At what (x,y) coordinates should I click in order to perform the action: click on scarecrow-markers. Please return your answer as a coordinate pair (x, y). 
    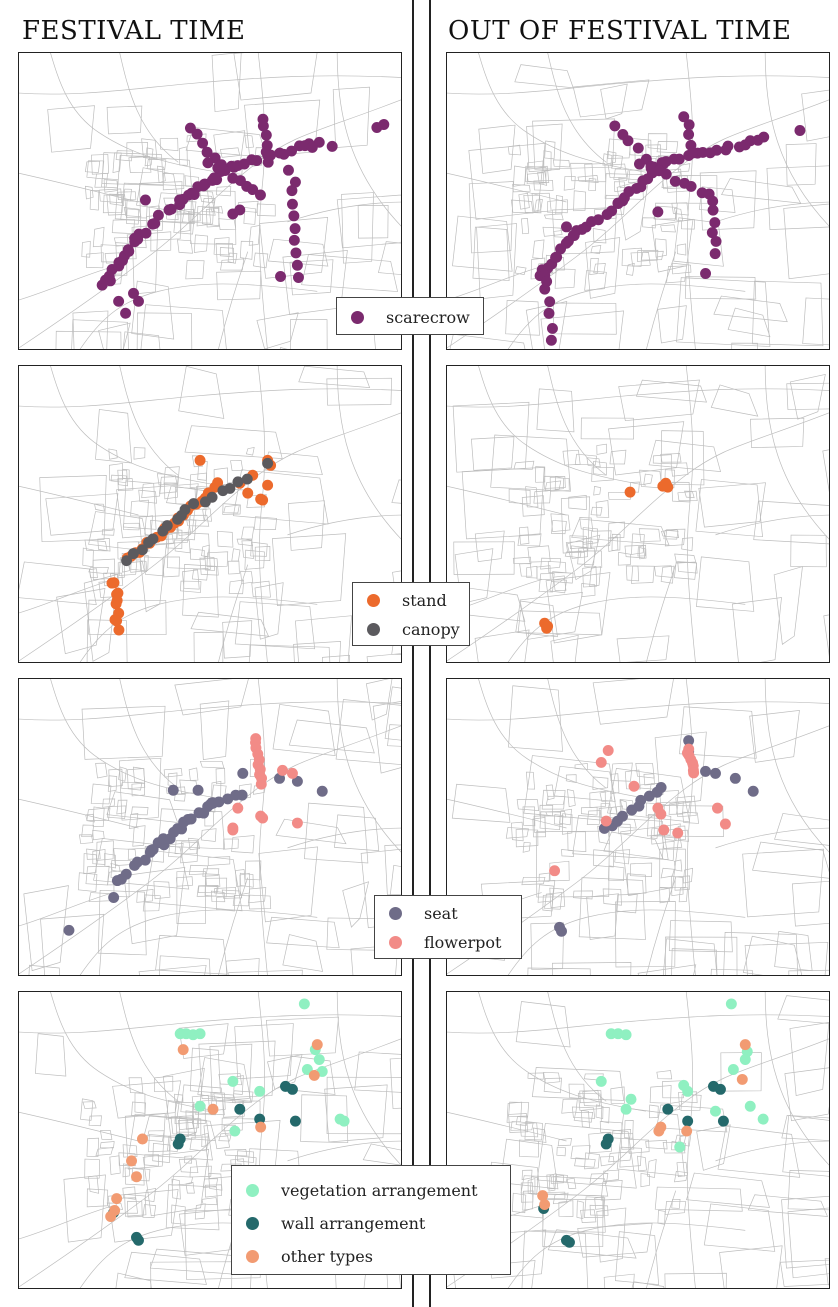
    Looking at the image, I should click on (670, 228).